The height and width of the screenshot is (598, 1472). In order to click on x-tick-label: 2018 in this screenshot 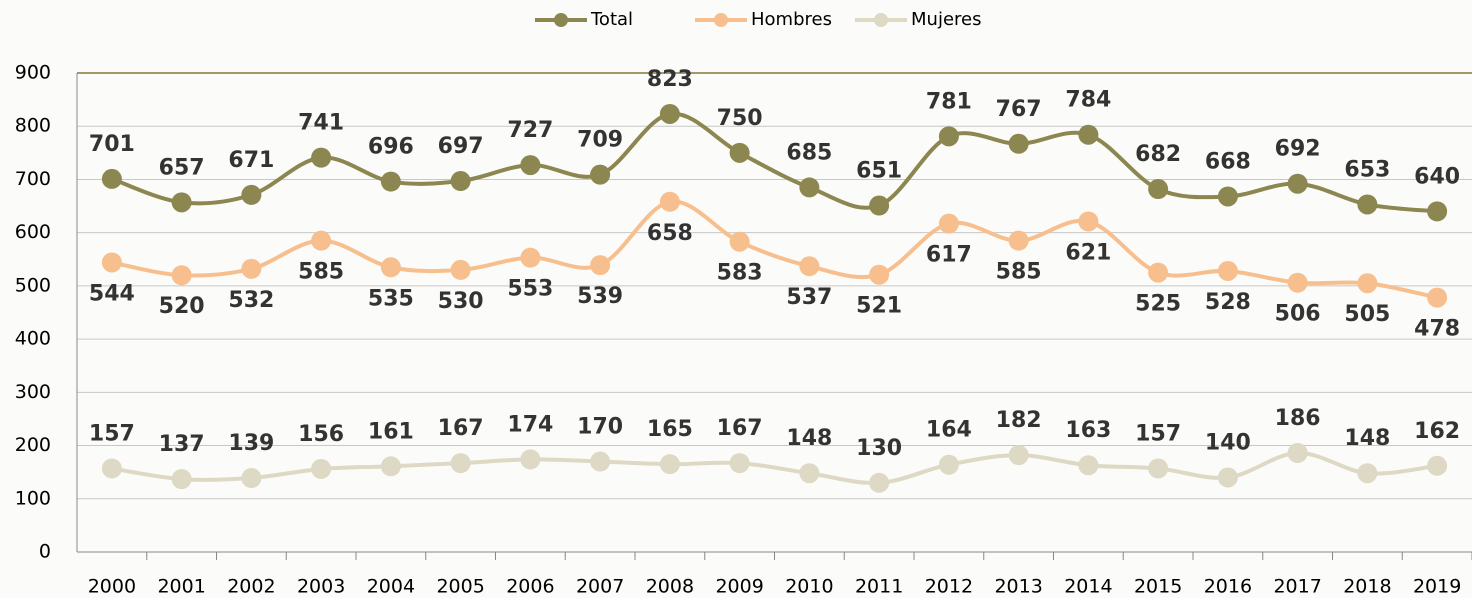, I will do `click(1367, 587)`.